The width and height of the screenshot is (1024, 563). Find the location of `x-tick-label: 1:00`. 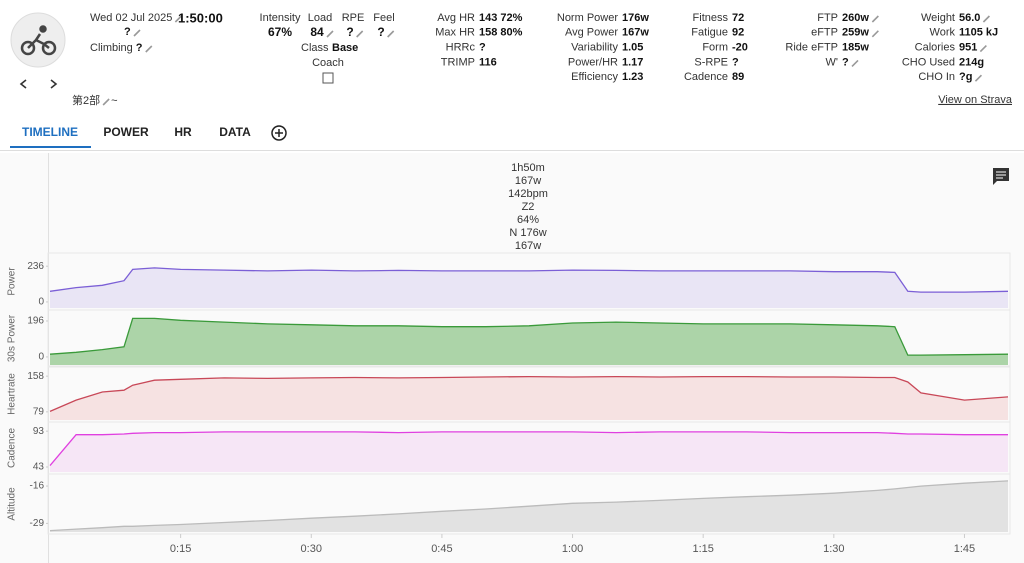

x-tick-label: 1:00 is located at coordinates (572, 549).